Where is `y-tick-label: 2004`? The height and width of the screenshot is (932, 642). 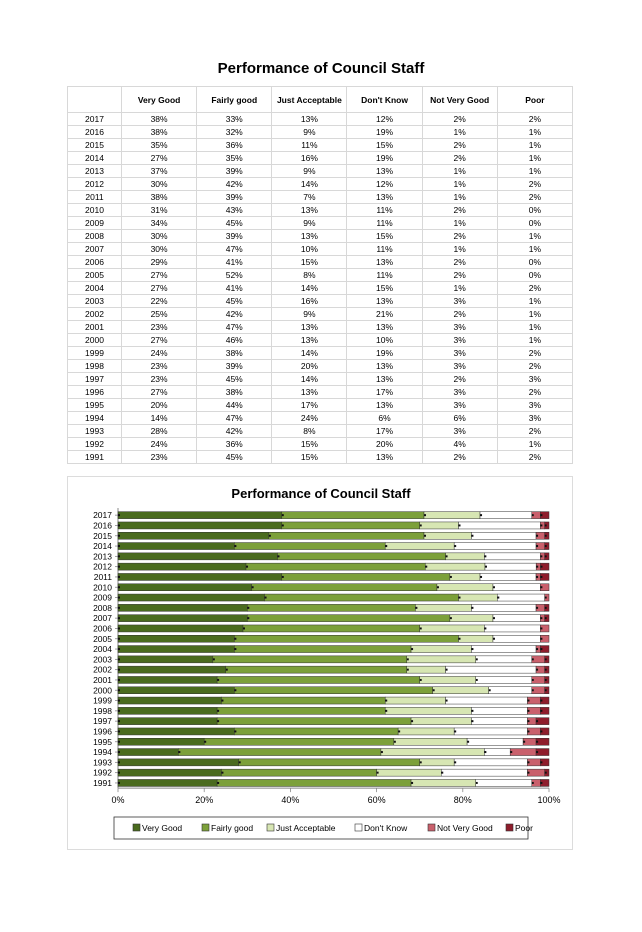
y-tick-label: 2004 is located at coordinates (102, 649).